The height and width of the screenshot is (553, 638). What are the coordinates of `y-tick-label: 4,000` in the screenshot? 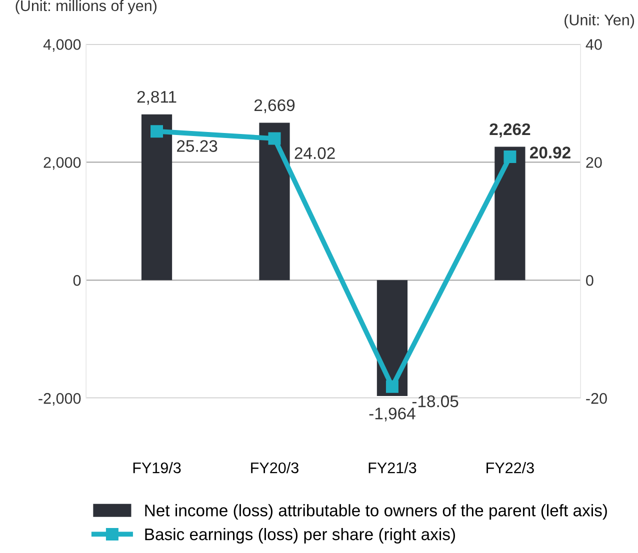 It's located at (62, 45).